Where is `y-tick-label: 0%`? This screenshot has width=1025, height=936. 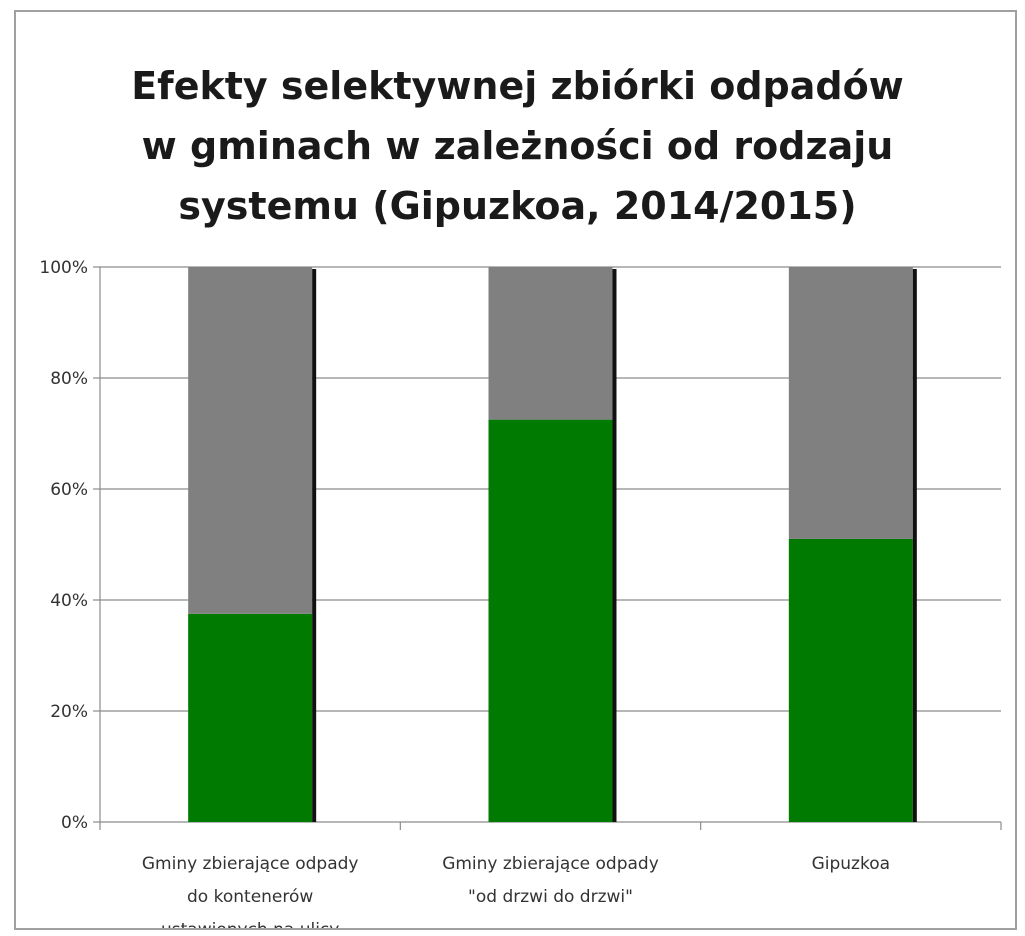
y-tick-label: 0% is located at coordinates (74, 823).